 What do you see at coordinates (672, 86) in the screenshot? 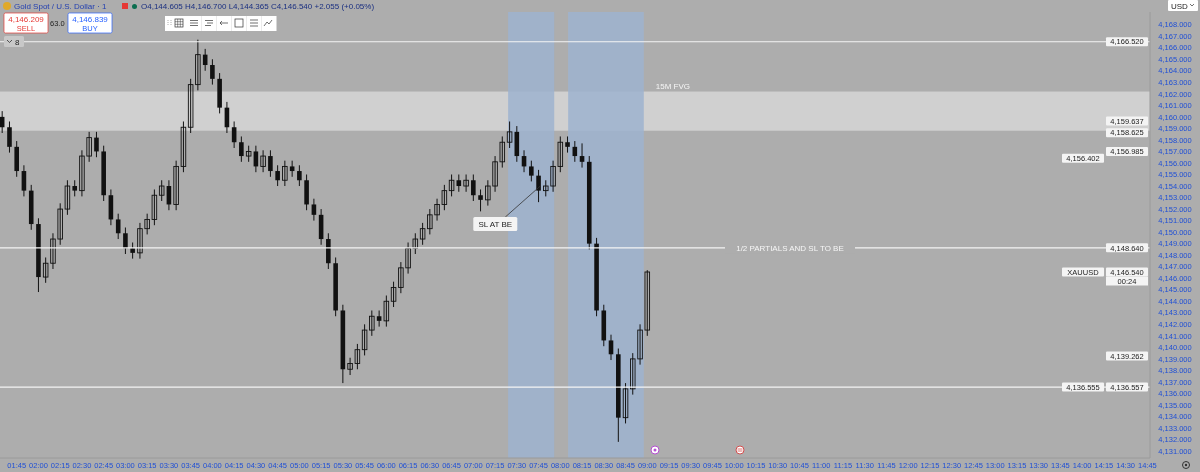
I see `band-label: 15M FVG` at bounding box center [672, 86].